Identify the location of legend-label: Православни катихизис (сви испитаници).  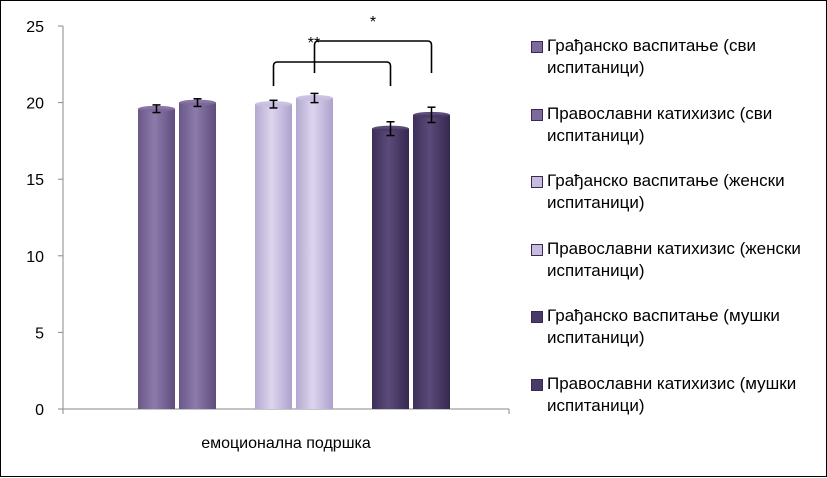
(660, 124).